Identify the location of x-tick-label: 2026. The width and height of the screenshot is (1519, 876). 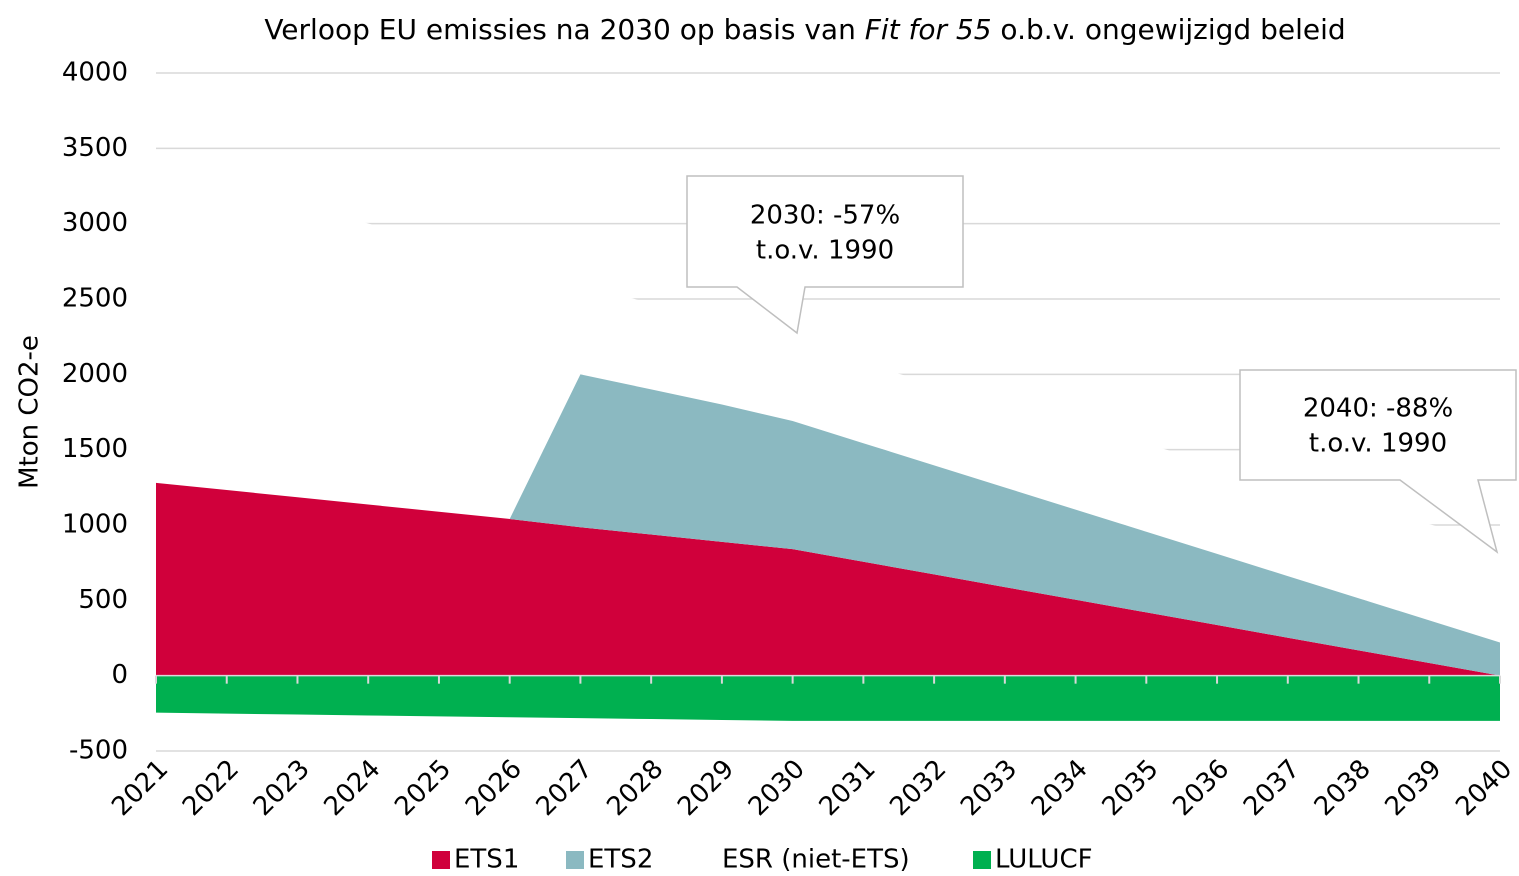
(494, 788).